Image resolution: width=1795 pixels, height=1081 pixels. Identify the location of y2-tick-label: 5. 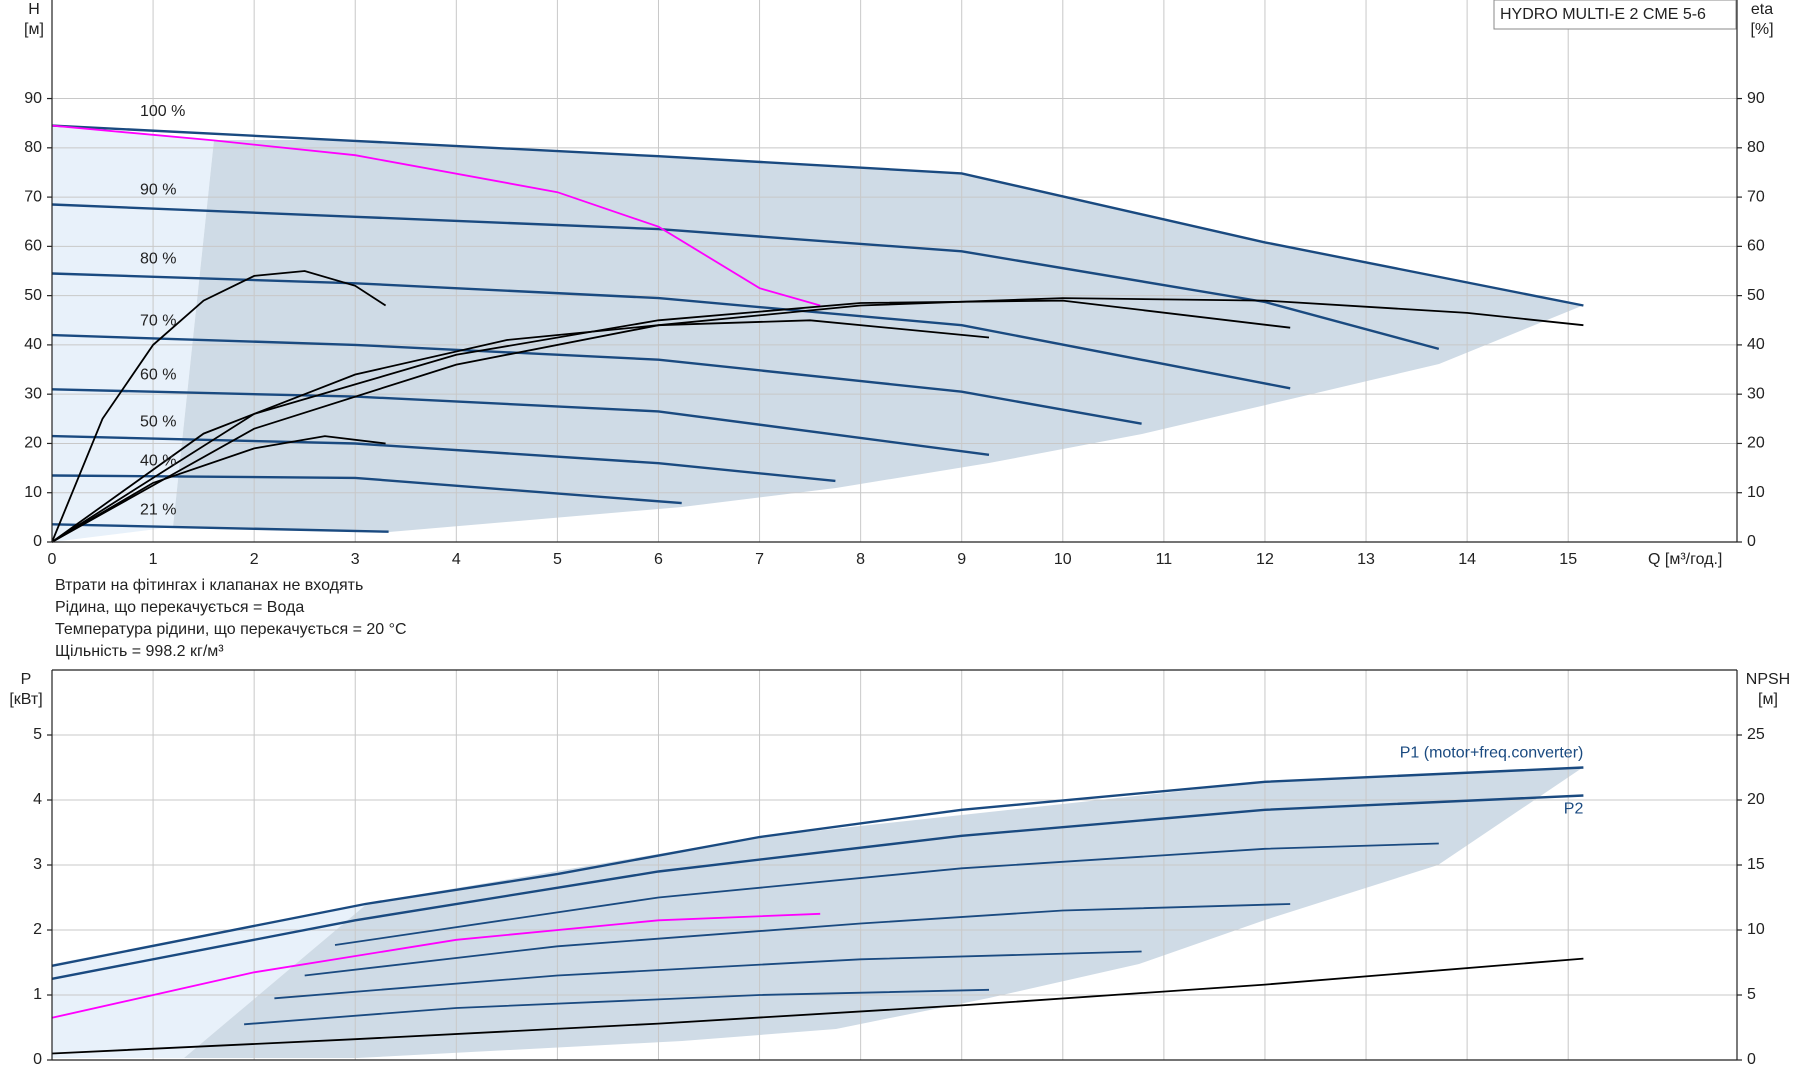
(1751, 994).